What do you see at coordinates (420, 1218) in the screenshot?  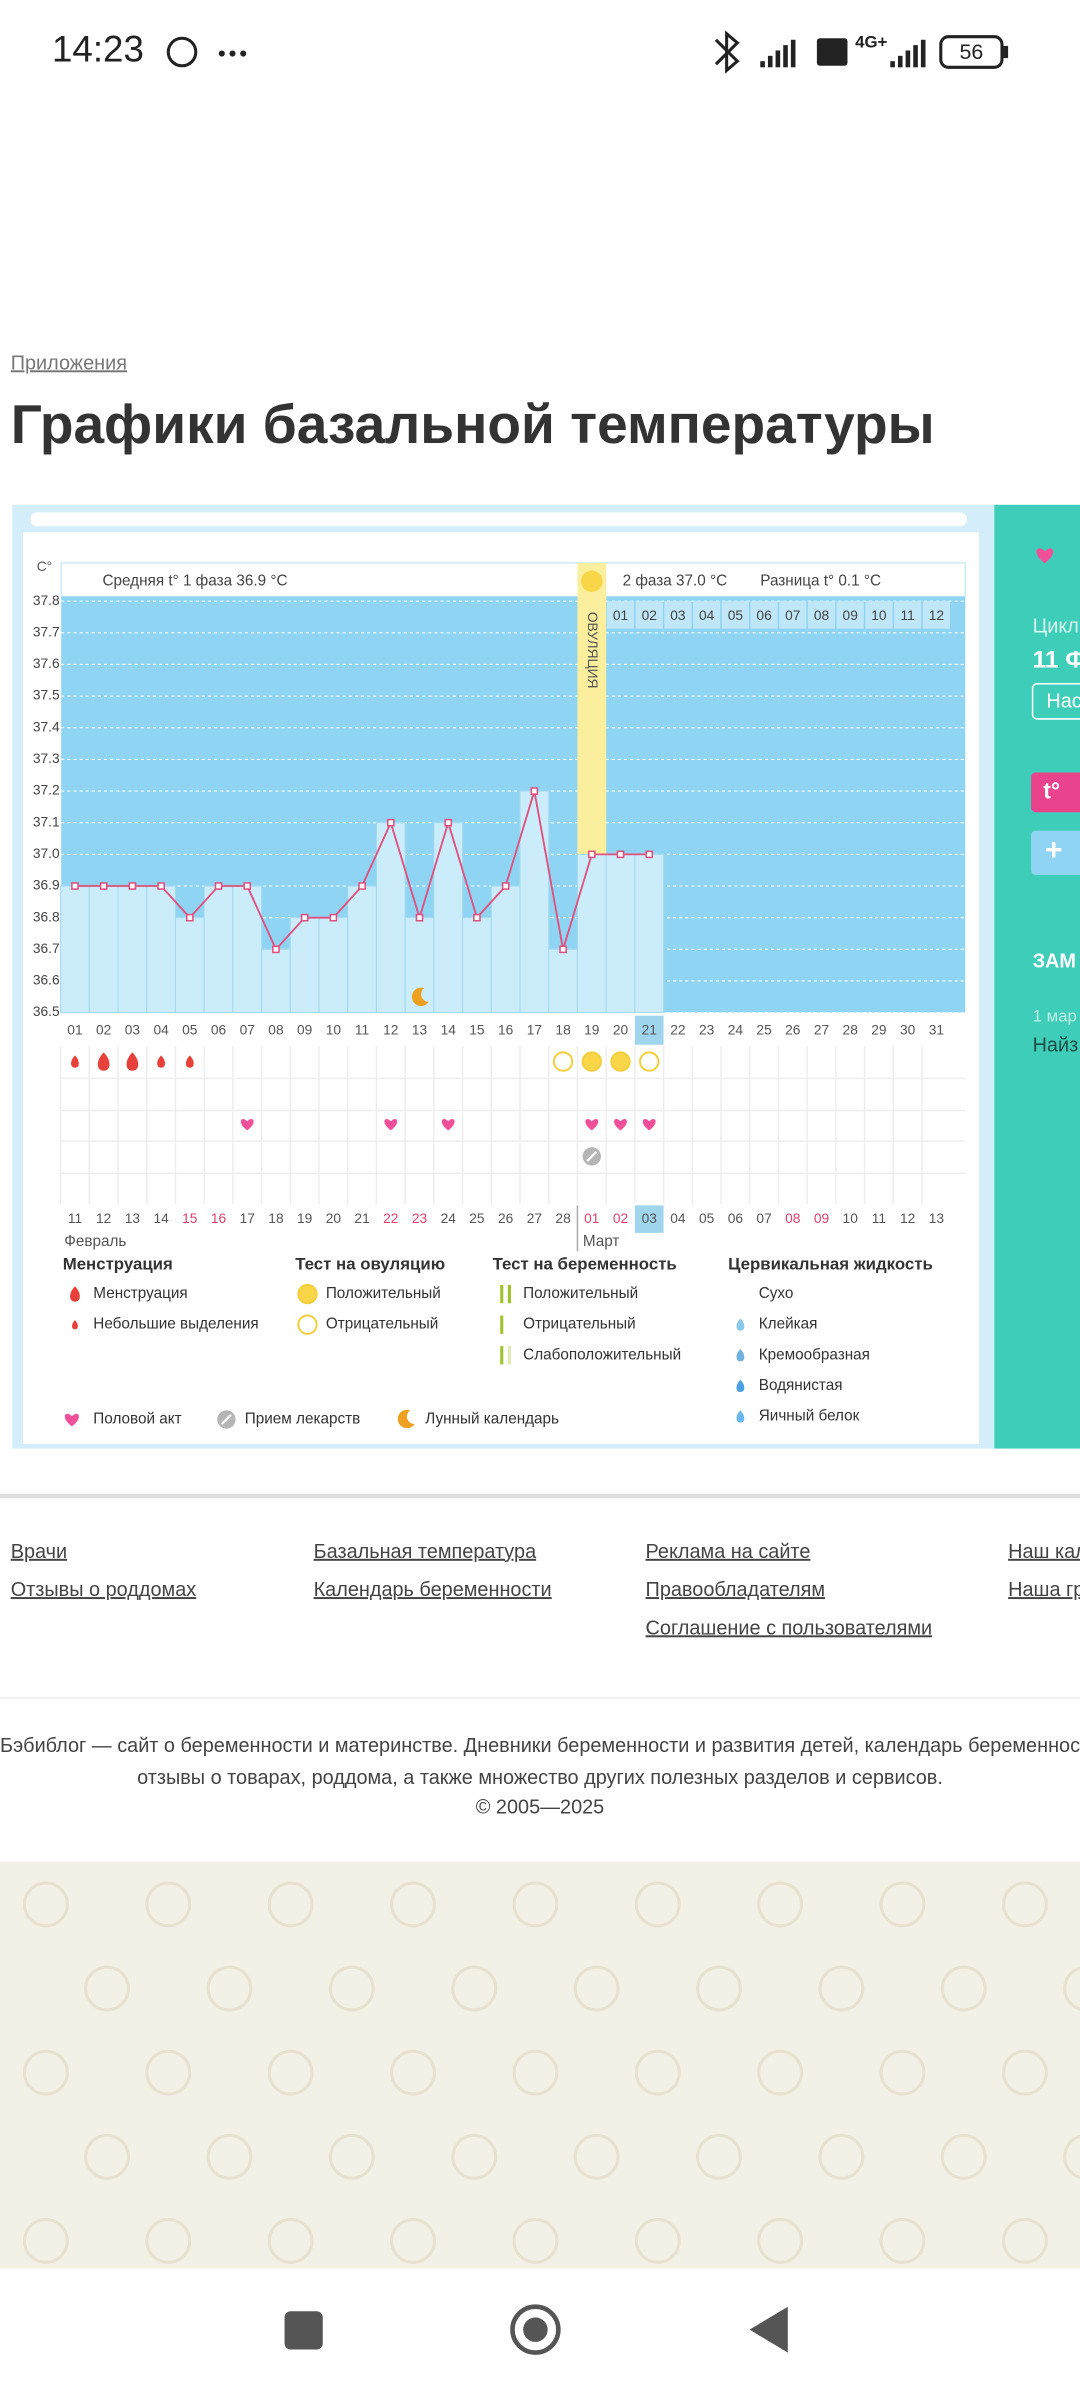 I see `date-label: 23` at bounding box center [420, 1218].